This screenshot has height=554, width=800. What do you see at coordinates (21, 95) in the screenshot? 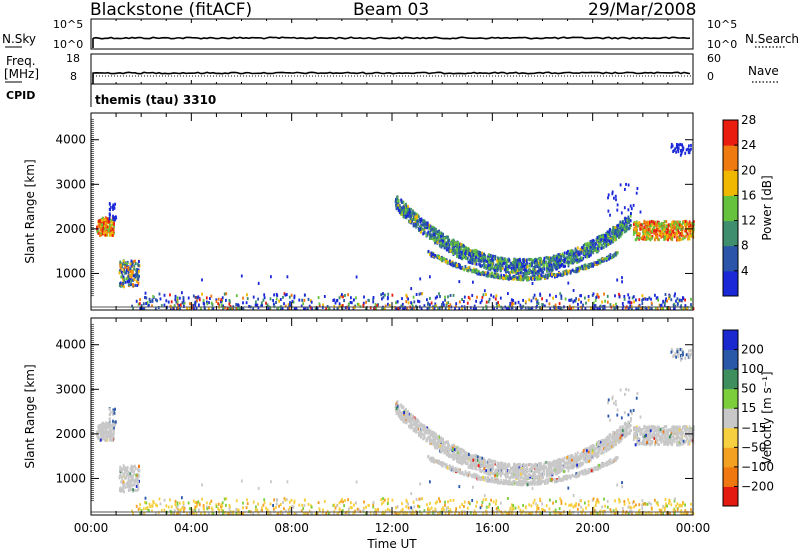
I see `cpid-label: CPID` at bounding box center [21, 95].